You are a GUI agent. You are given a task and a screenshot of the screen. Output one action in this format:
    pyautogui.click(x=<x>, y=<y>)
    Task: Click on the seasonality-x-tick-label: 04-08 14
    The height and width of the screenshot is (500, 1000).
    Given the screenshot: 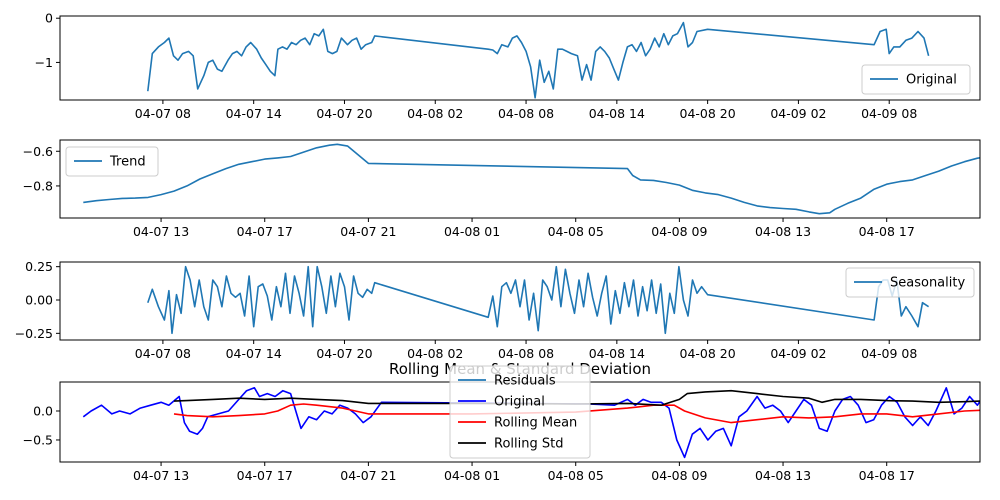 What is the action you would take?
    pyautogui.click(x=617, y=353)
    